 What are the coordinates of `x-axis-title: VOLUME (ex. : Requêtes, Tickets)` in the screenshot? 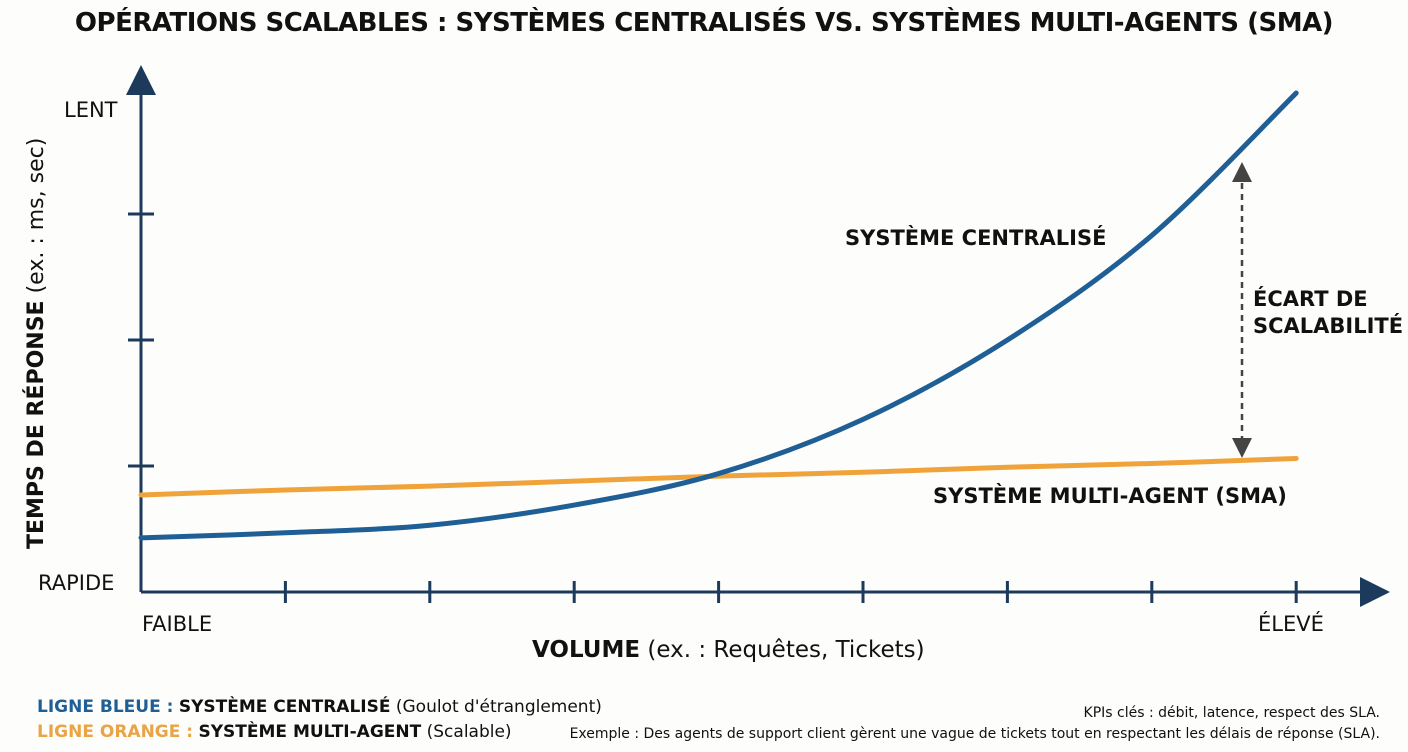 It's located at (728, 650).